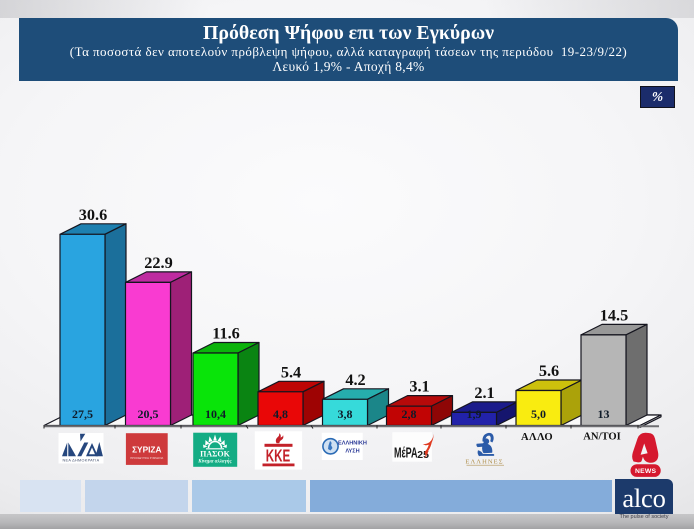 The image size is (694, 529). I want to click on svg-text: 4.2, so click(355, 379).